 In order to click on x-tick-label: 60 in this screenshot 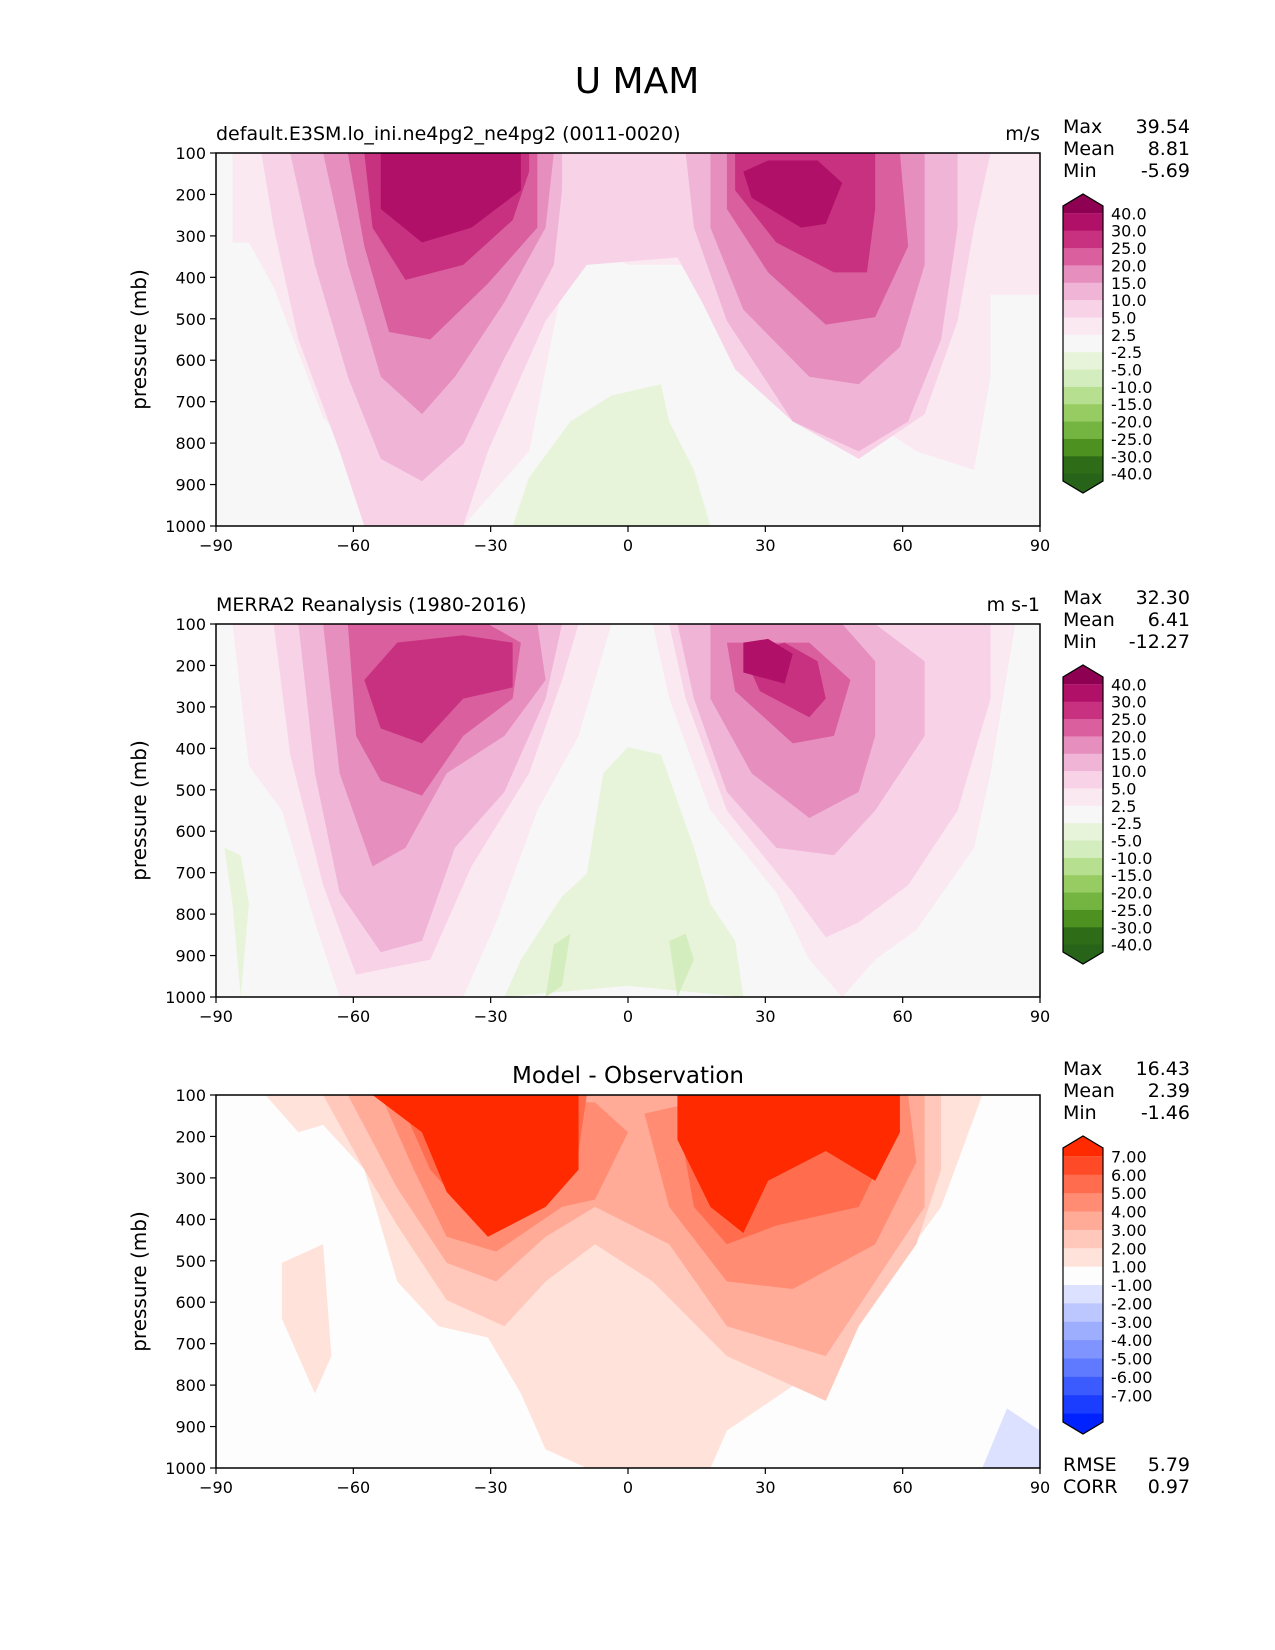, I will do `click(902, 1016)`.